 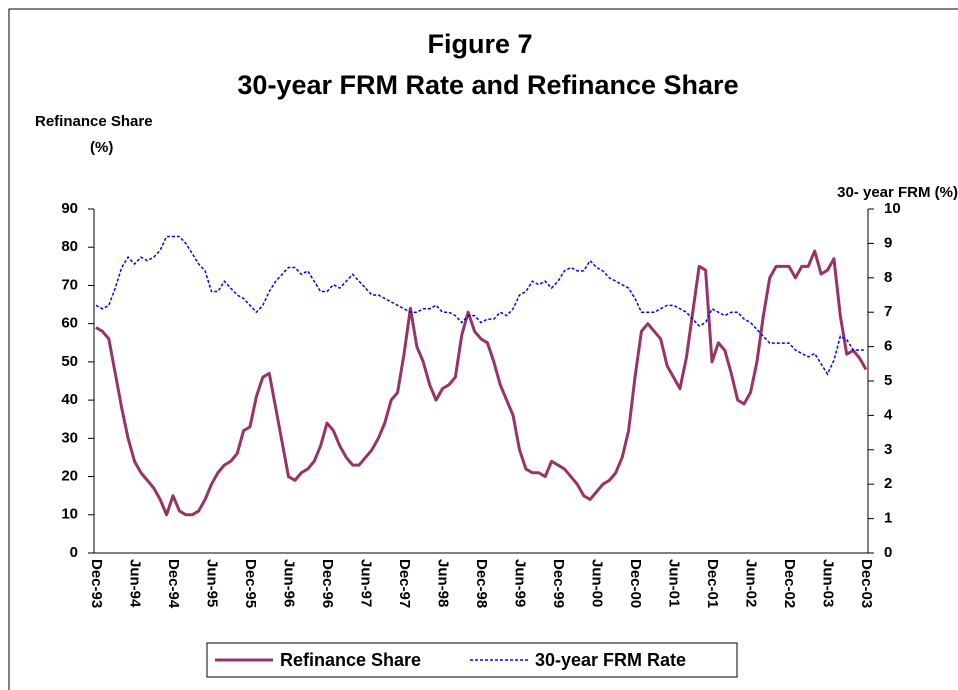 I want to click on y-tick-label: 70, so click(x=69, y=284).